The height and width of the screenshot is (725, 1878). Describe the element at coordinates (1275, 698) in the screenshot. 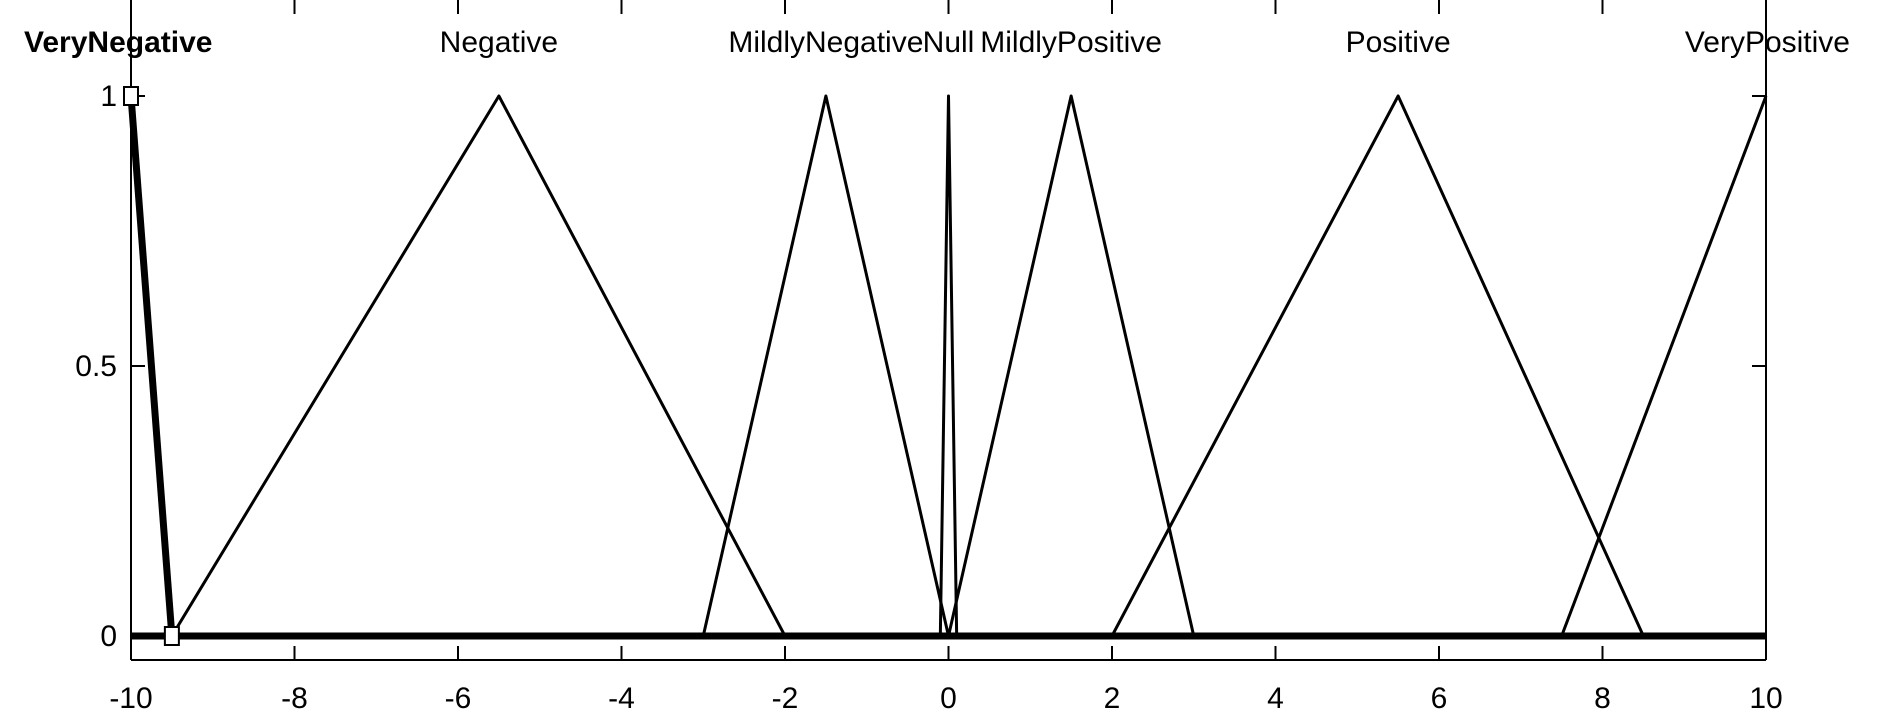

I see `x-tick-label: 4` at that location.